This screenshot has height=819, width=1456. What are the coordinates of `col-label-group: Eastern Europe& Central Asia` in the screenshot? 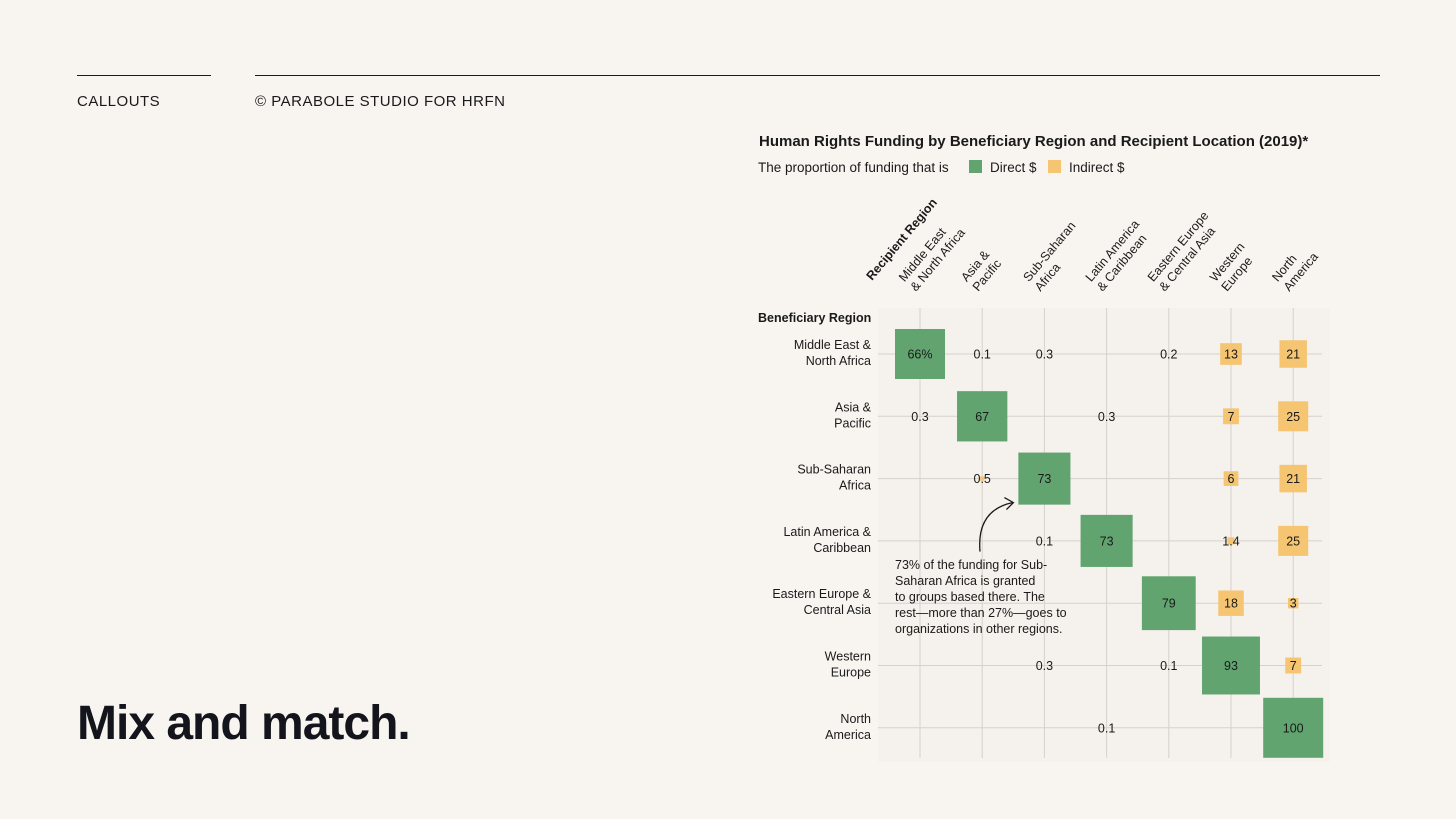 It's located at (1181, 251).